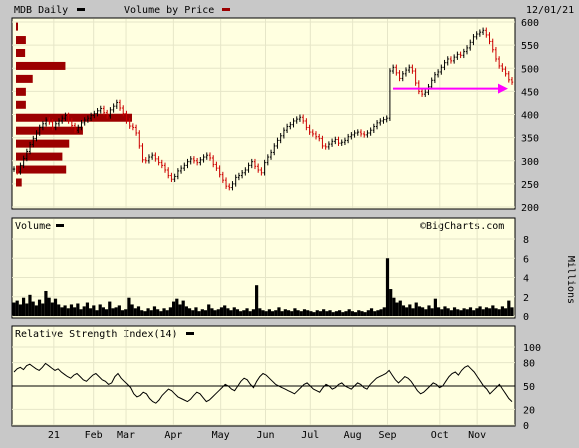 The width and height of the screenshot is (579, 448). I want to click on volume-series, so click(263, 287).